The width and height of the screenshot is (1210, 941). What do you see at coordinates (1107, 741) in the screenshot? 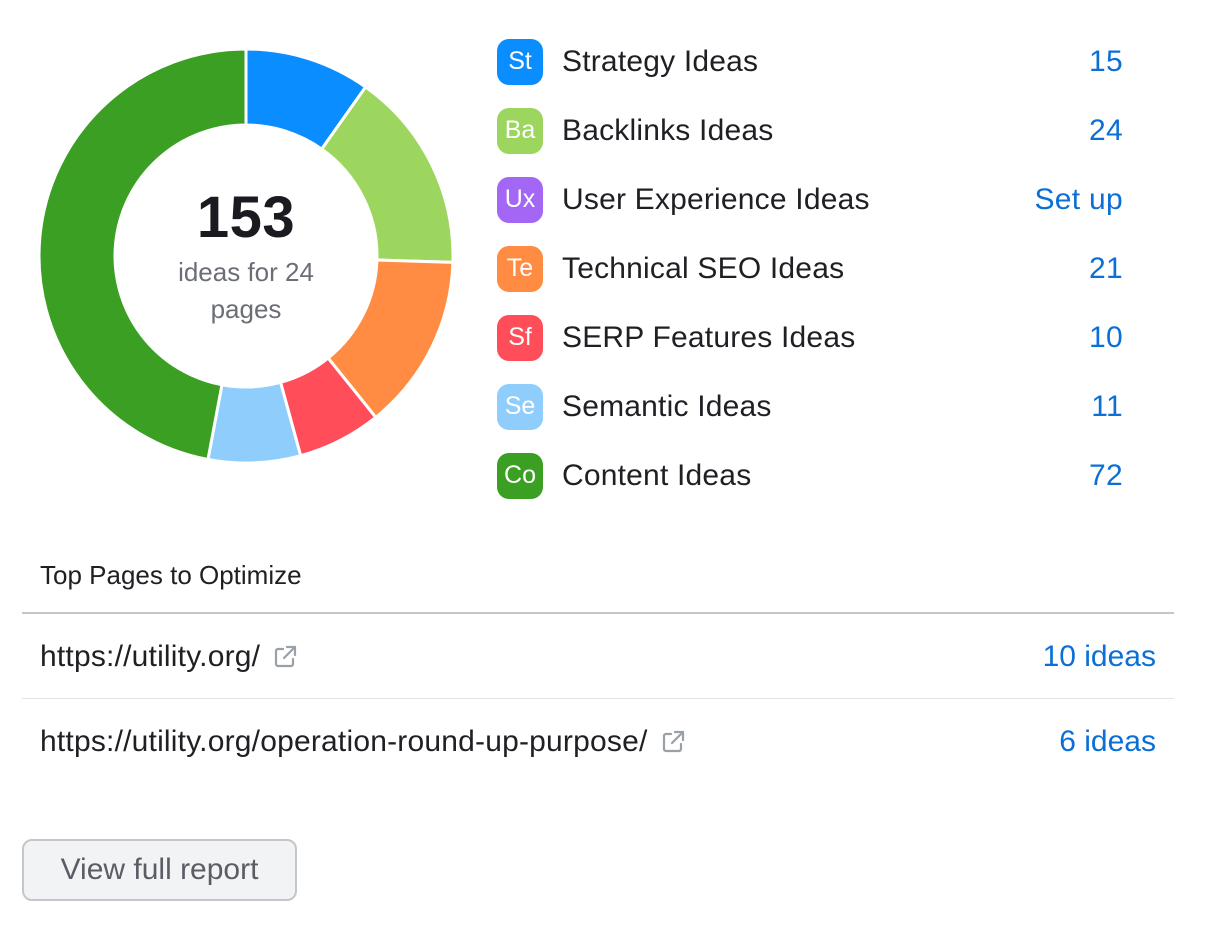
I see `page-ideas-link: 6 ideas` at bounding box center [1107, 741].